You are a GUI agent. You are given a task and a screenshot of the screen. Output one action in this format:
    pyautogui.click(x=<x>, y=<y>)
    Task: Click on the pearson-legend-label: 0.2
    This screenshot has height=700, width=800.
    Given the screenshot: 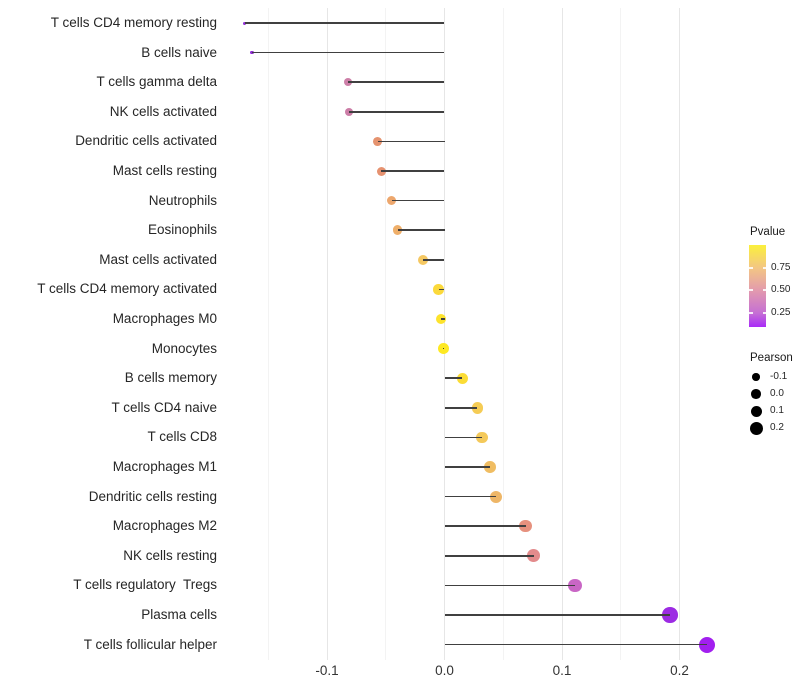 What is the action you would take?
    pyautogui.click(x=777, y=427)
    